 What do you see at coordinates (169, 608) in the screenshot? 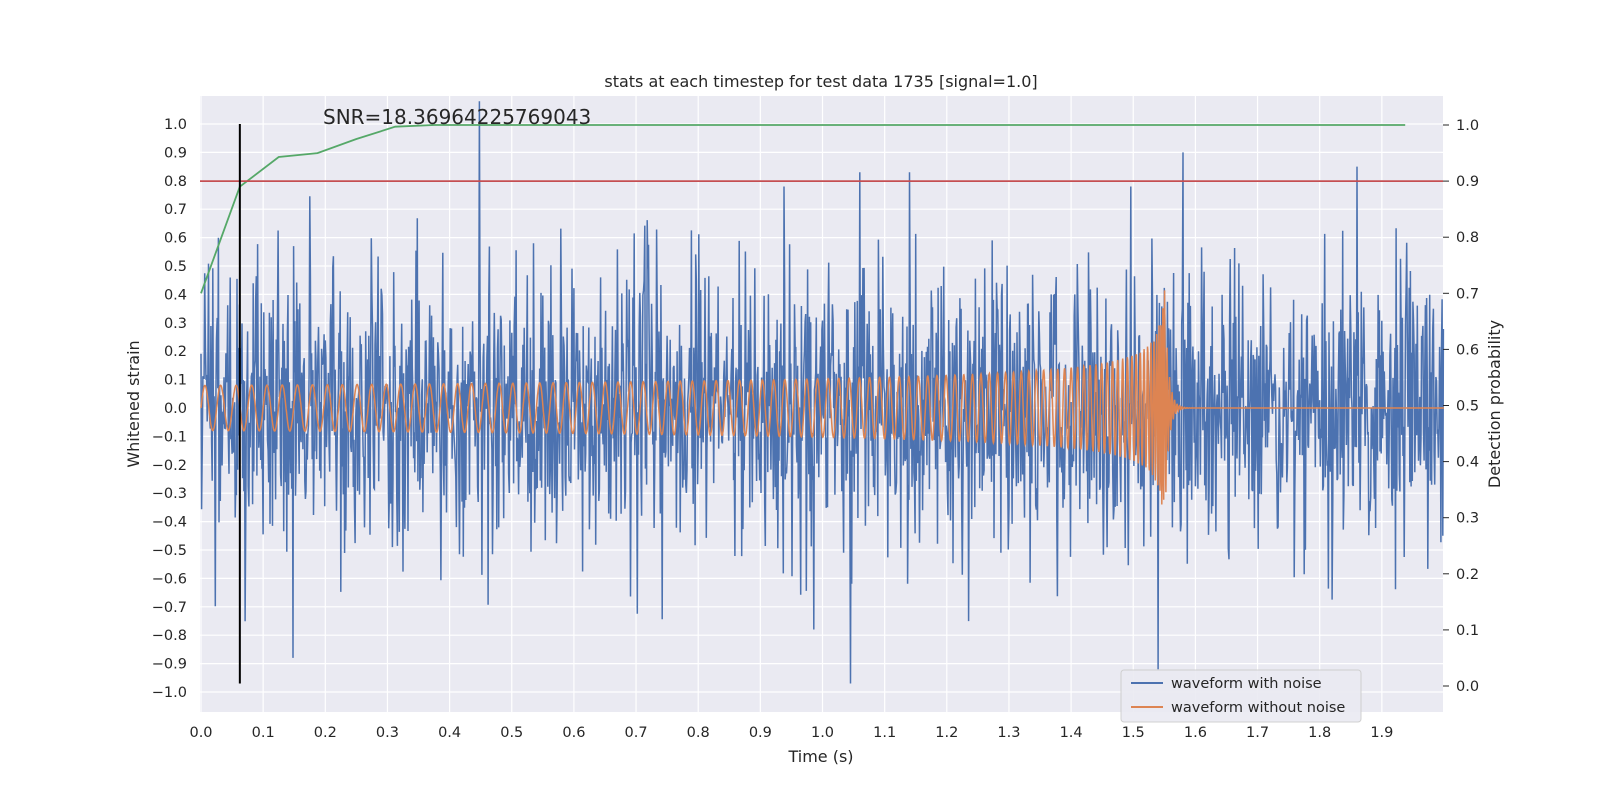
I see `y-tick-label: −0.7` at bounding box center [169, 608].